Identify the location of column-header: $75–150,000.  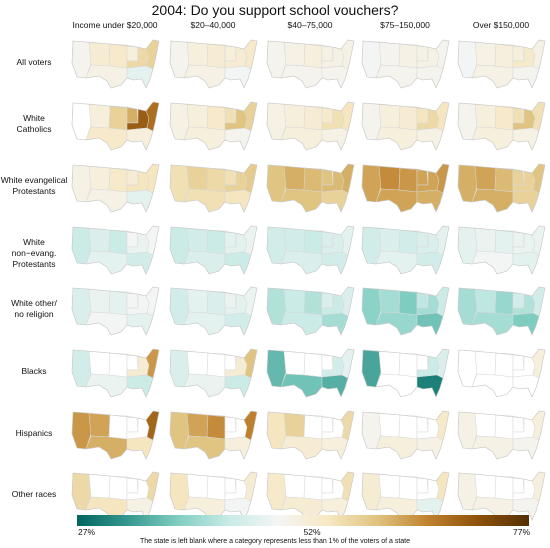
(405, 25).